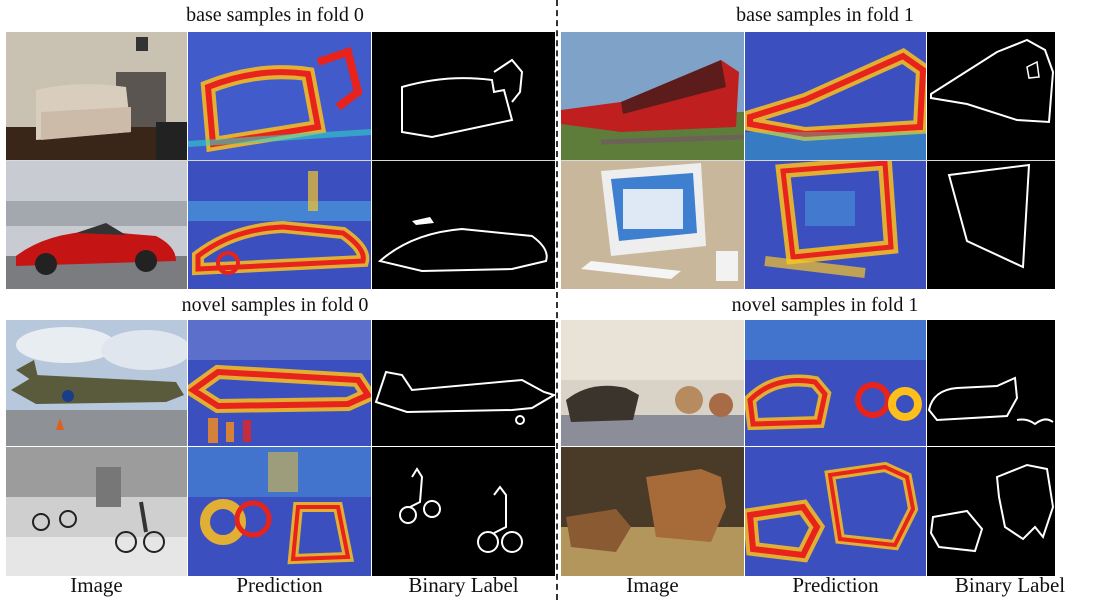 The image size is (1097, 600). I want to click on column-label-image-right: Image, so click(652, 585).